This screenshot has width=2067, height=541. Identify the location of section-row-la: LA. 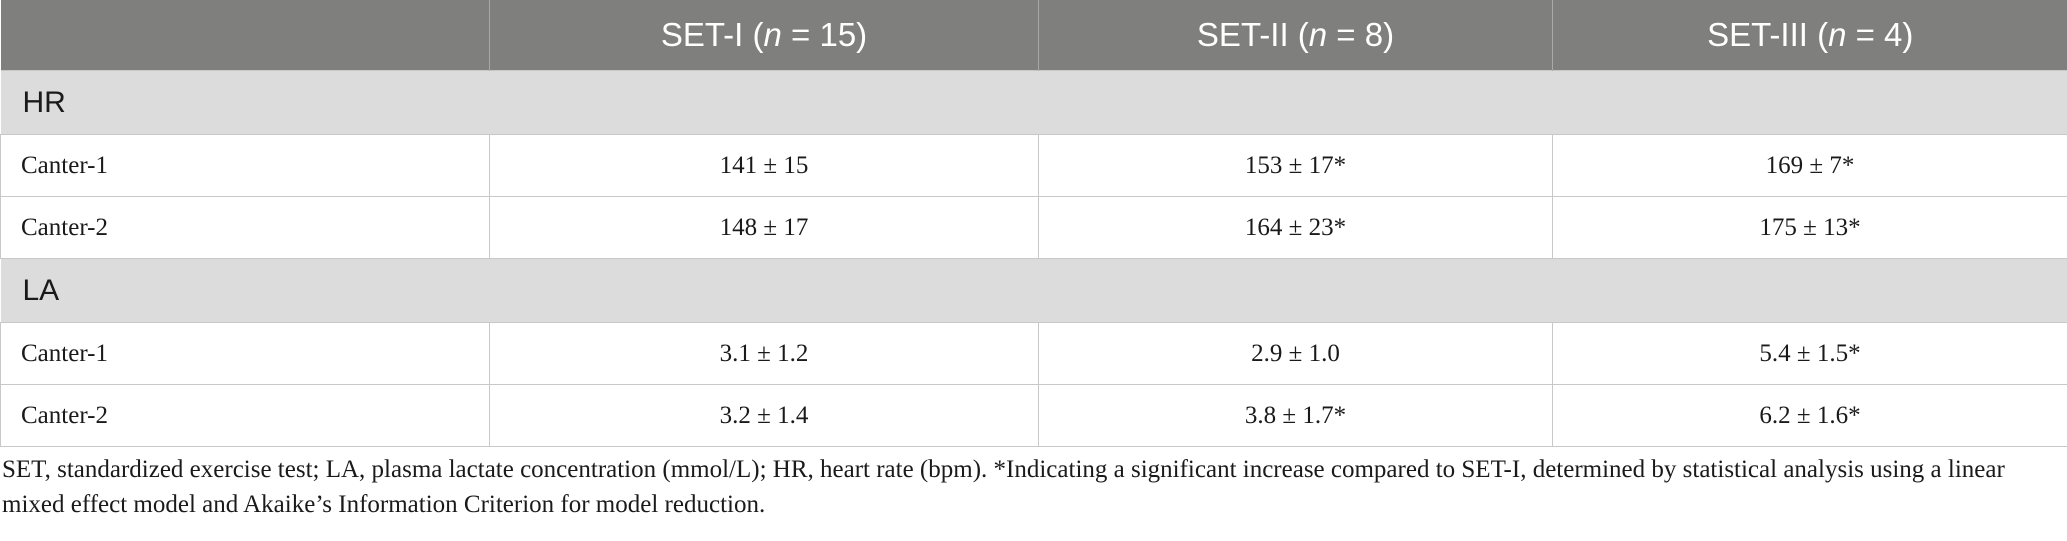
(1033, 290).